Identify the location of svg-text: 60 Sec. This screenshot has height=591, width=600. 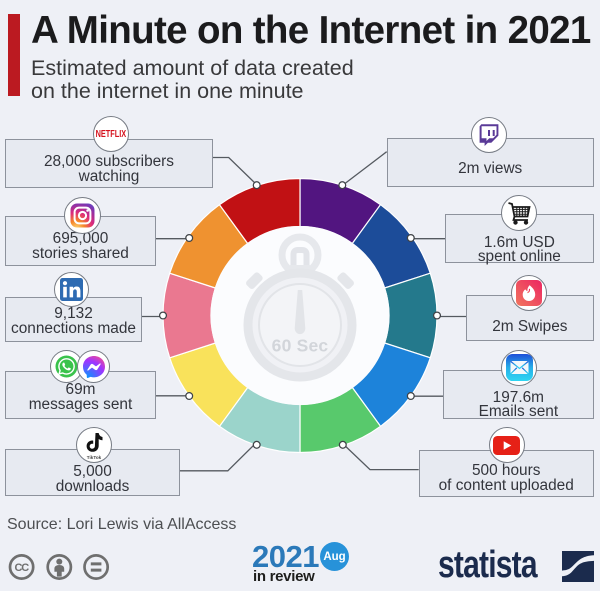
(300, 346).